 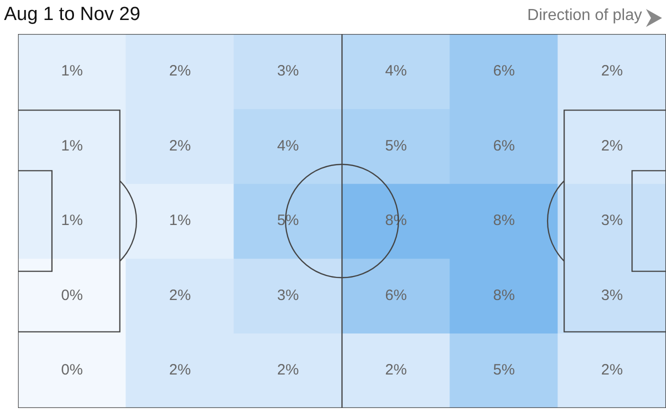 What do you see at coordinates (72, 15) in the screenshot?
I see `chart-title: Aug 1 to Nov 29` at bounding box center [72, 15].